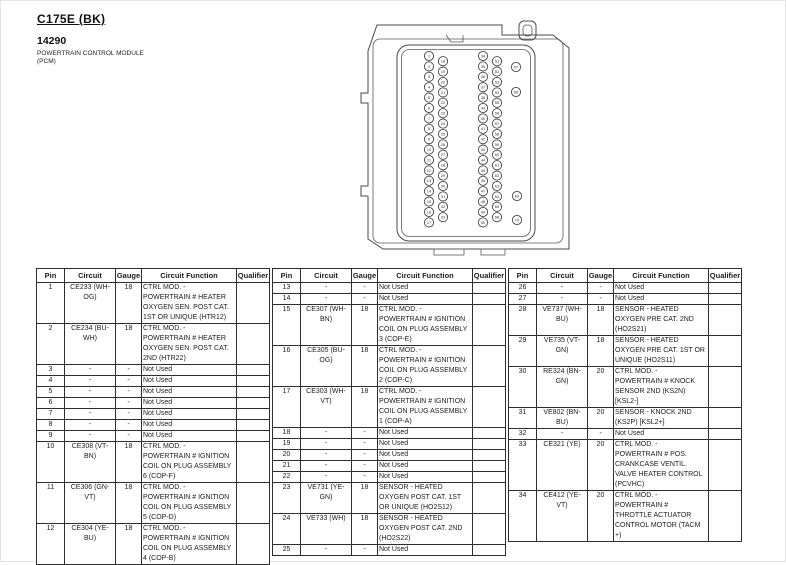  I want to click on pin-cell: 27, so click(522, 299).